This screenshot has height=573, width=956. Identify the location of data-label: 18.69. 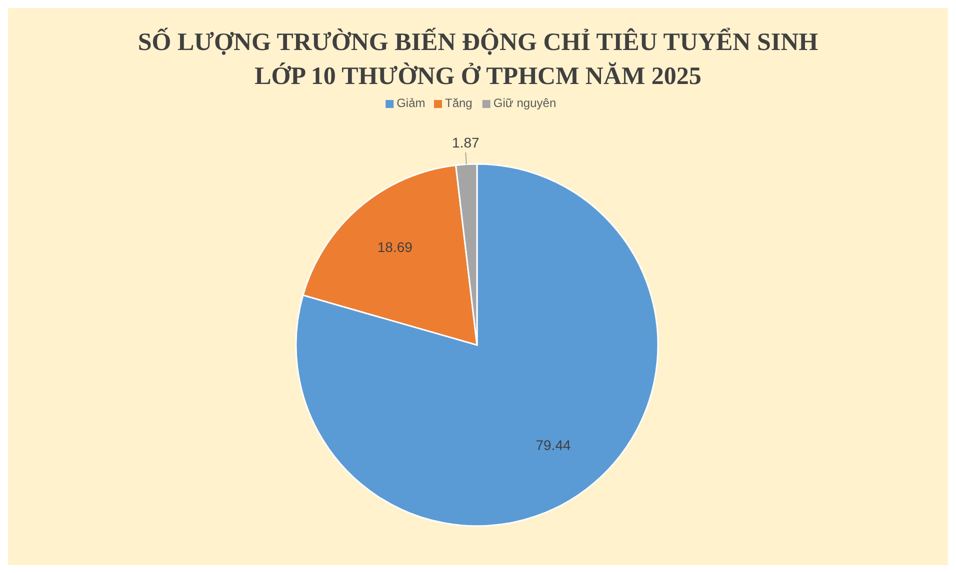
(395, 247).